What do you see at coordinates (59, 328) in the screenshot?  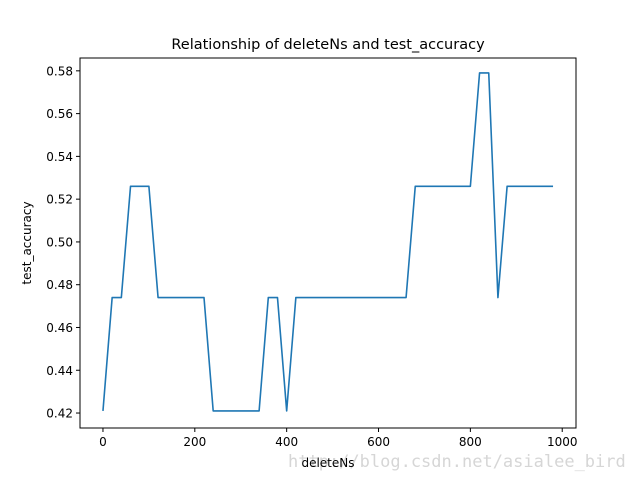 I see `y-tick-label: 0.46` at bounding box center [59, 328].